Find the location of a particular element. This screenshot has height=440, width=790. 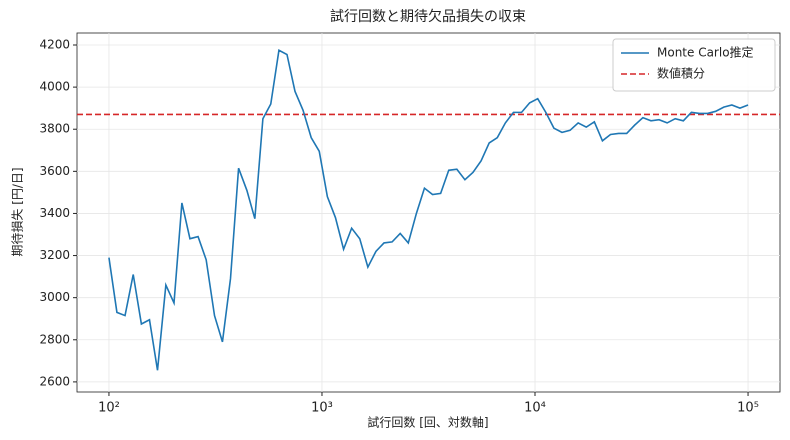

x-tick-label: 10² is located at coordinates (109, 408).